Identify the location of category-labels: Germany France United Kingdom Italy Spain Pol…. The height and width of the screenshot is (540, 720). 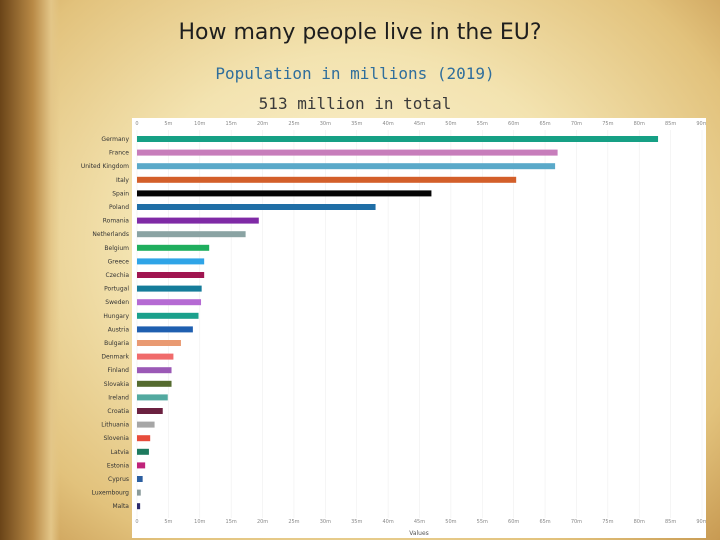
(105, 323).